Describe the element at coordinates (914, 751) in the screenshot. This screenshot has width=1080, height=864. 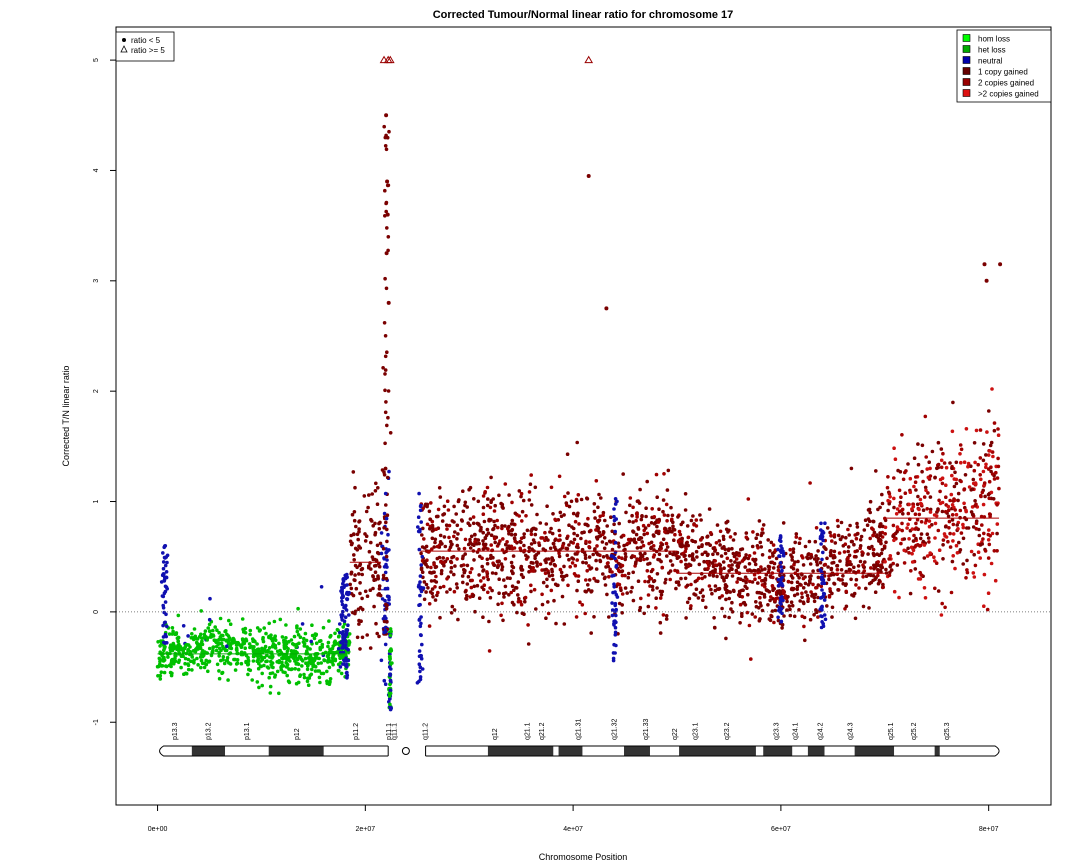
I see `ideogram-band` at that location.